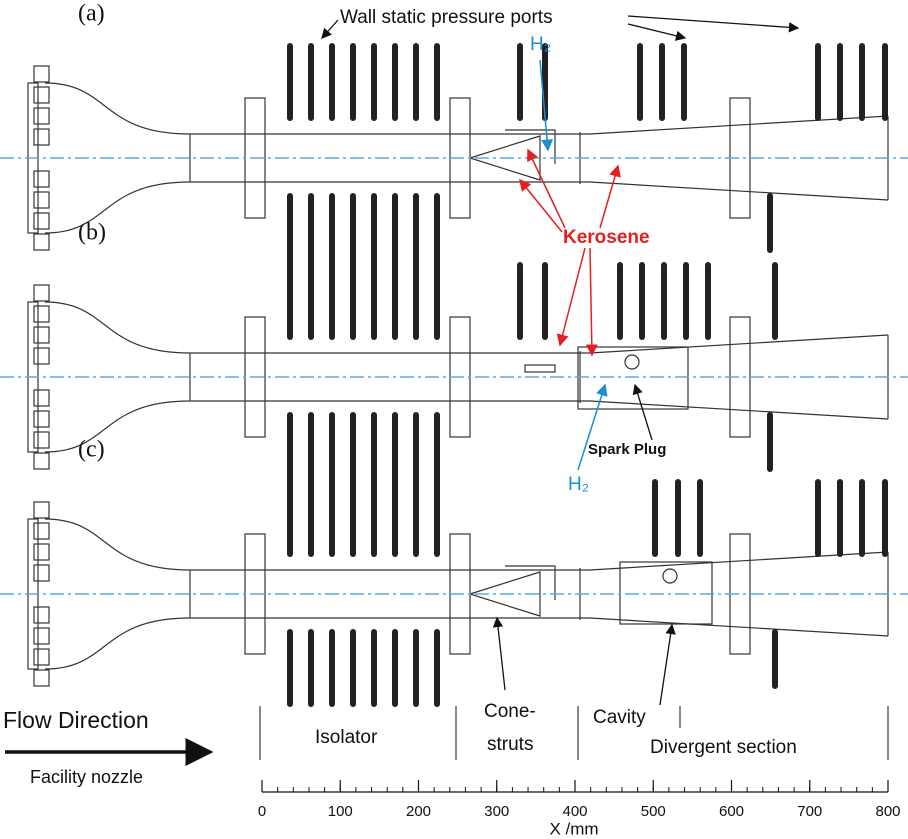  Describe the element at coordinates (574, 811) in the screenshot. I see `tick-label: 400` at that location.